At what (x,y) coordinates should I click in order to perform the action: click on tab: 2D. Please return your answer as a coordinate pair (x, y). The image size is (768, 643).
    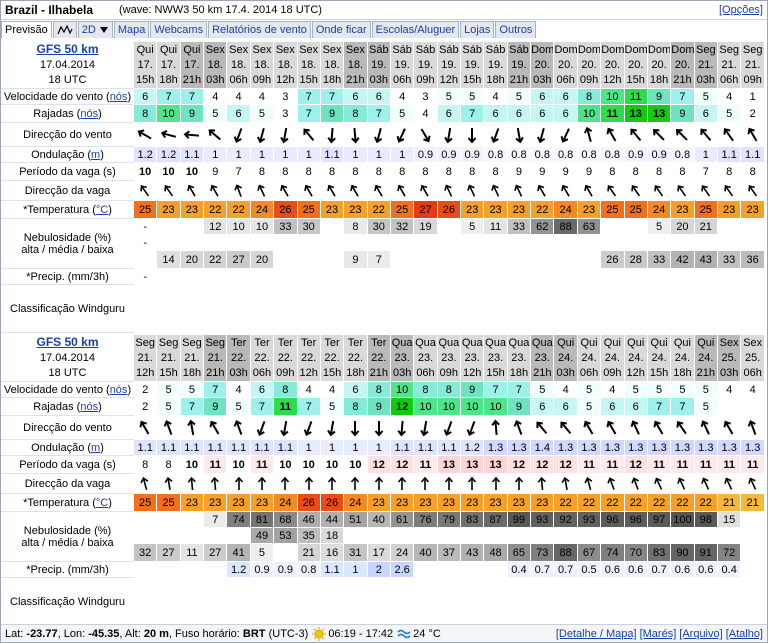
    Looking at the image, I should click on (95, 29).